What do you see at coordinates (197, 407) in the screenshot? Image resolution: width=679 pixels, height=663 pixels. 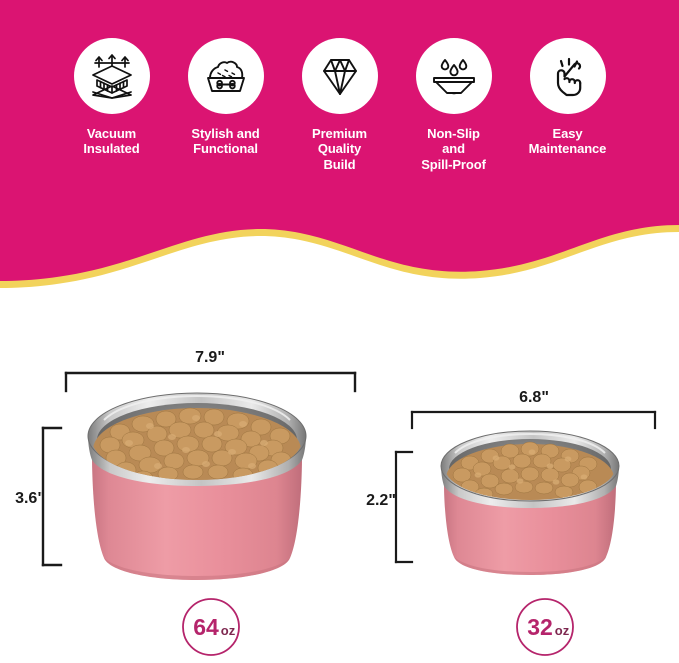 I see `large-bowl-rim-highlight` at bounding box center [197, 407].